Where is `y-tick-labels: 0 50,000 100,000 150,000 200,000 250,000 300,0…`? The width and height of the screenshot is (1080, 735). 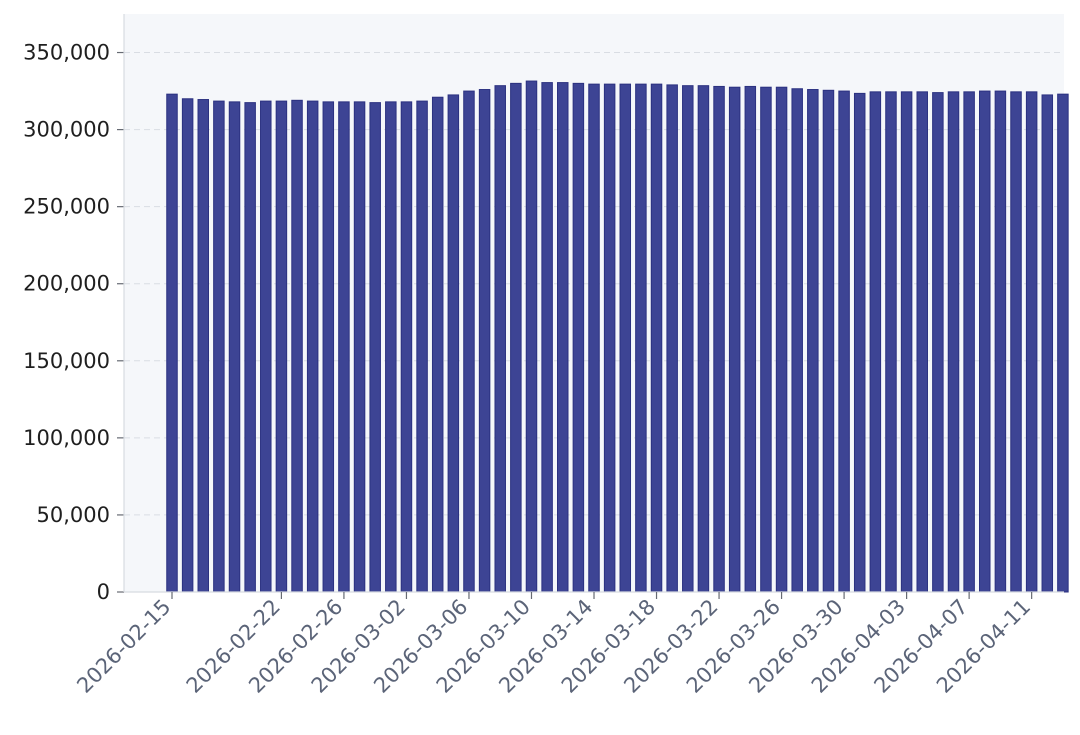
y-tick-labels: 0 50,000 100,000 150,000 200,000 250,000 300,0… is located at coordinates (66, 322).